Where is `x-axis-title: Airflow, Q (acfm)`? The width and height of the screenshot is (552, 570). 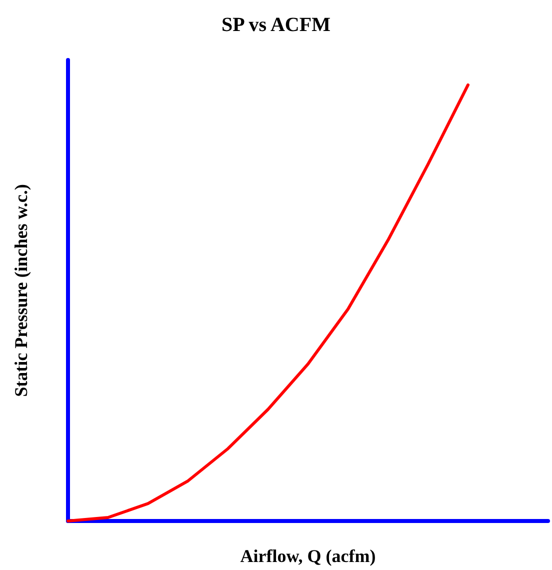
x-axis-title: Airflow, Q (acfm) is located at coordinates (308, 556).